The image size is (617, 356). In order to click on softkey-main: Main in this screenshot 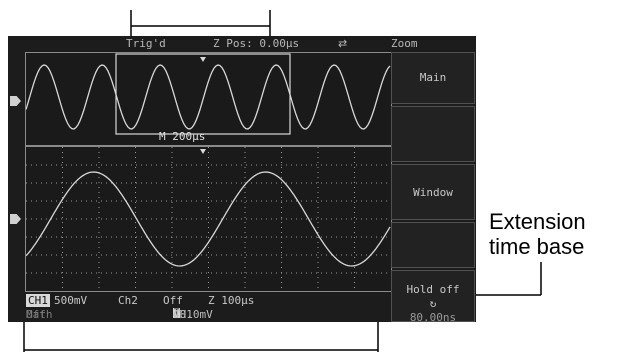, I will do `click(433, 78)`.